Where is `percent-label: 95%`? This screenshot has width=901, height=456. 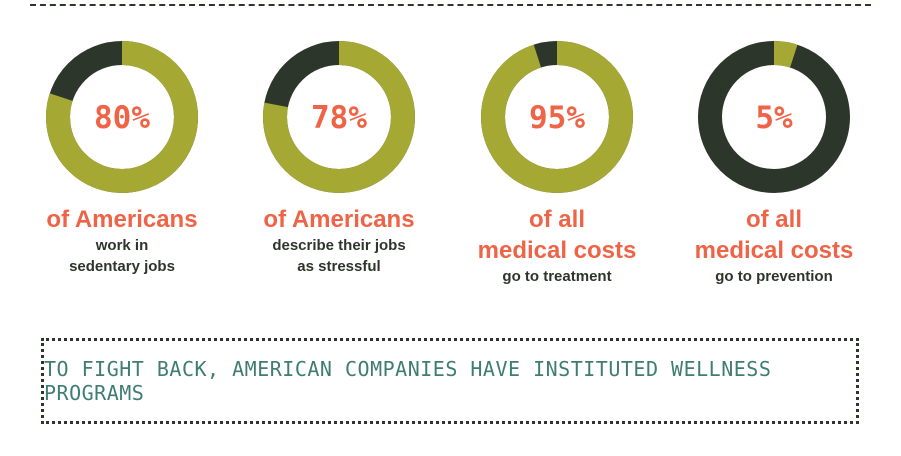 percent-label: 95% is located at coordinates (557, 118).